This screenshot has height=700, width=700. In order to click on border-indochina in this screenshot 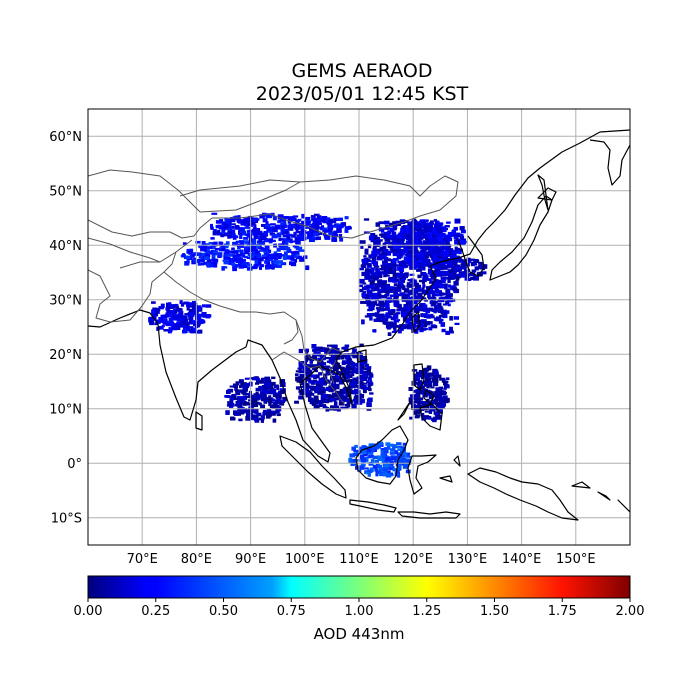, I will do `click(308, 378)`.